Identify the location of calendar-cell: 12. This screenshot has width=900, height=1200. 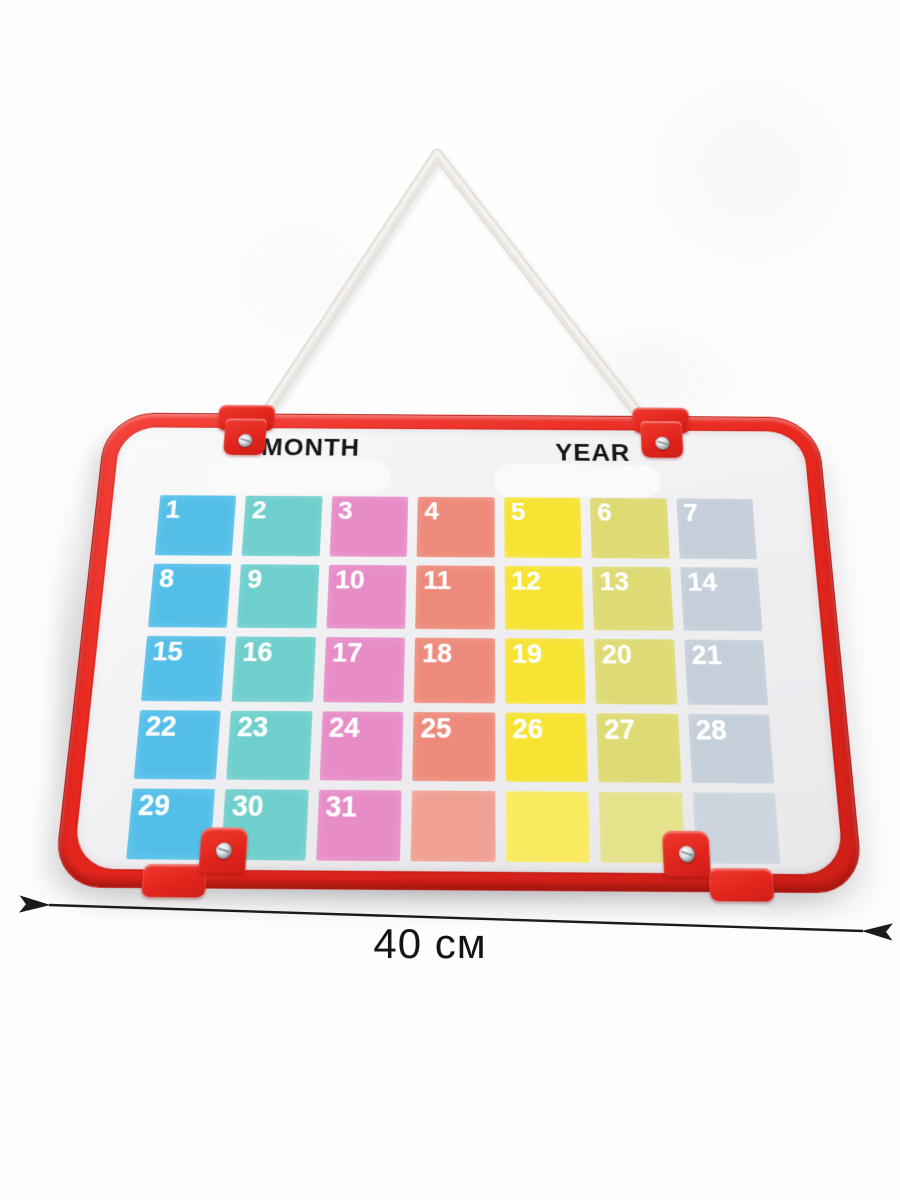
(544, 598).